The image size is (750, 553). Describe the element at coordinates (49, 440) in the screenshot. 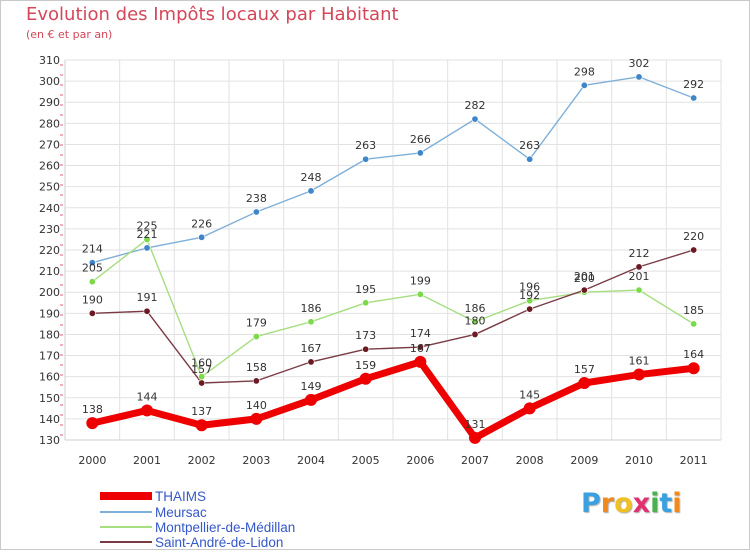

I see `y-tick-label: 130` at that location.